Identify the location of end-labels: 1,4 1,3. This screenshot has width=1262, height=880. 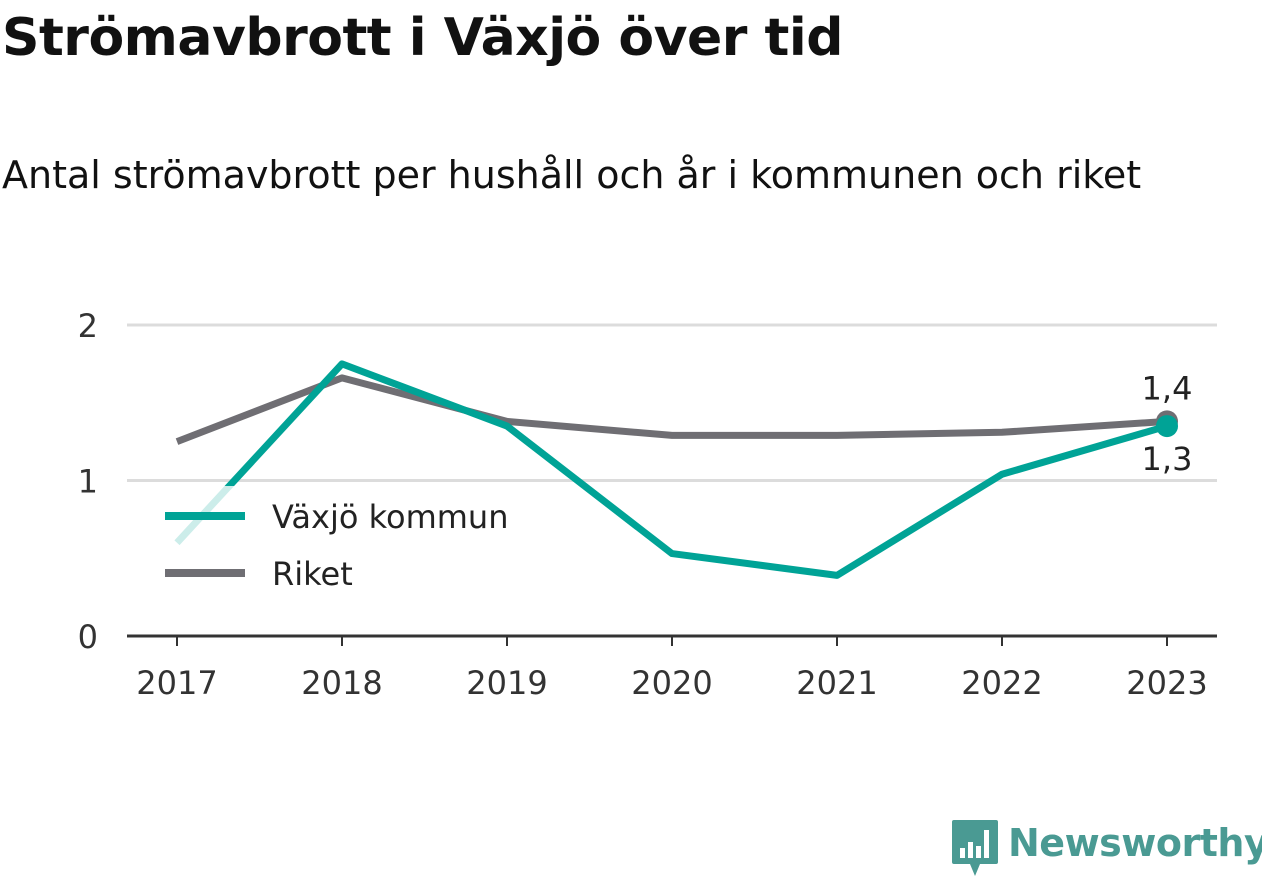
(1167, 423).